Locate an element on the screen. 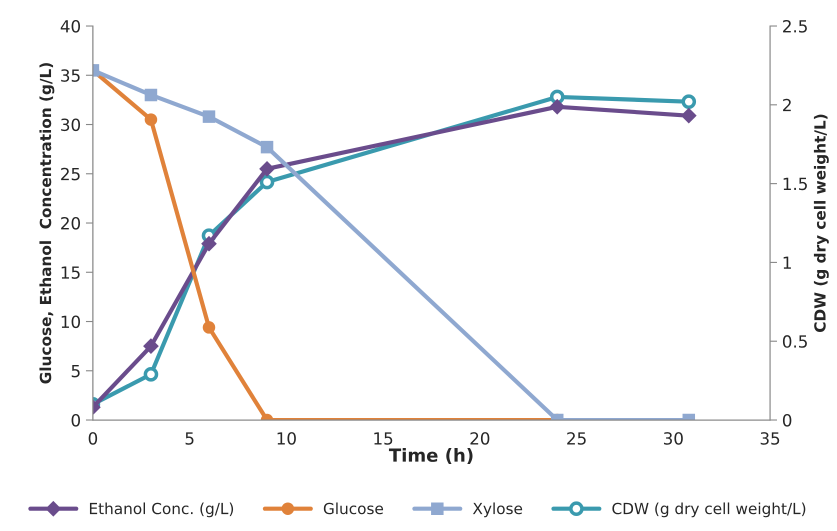 Image resolution: width=837 pixels, height=531 pixels. y-tick-label: 5 is located at coordinates (76, 371).